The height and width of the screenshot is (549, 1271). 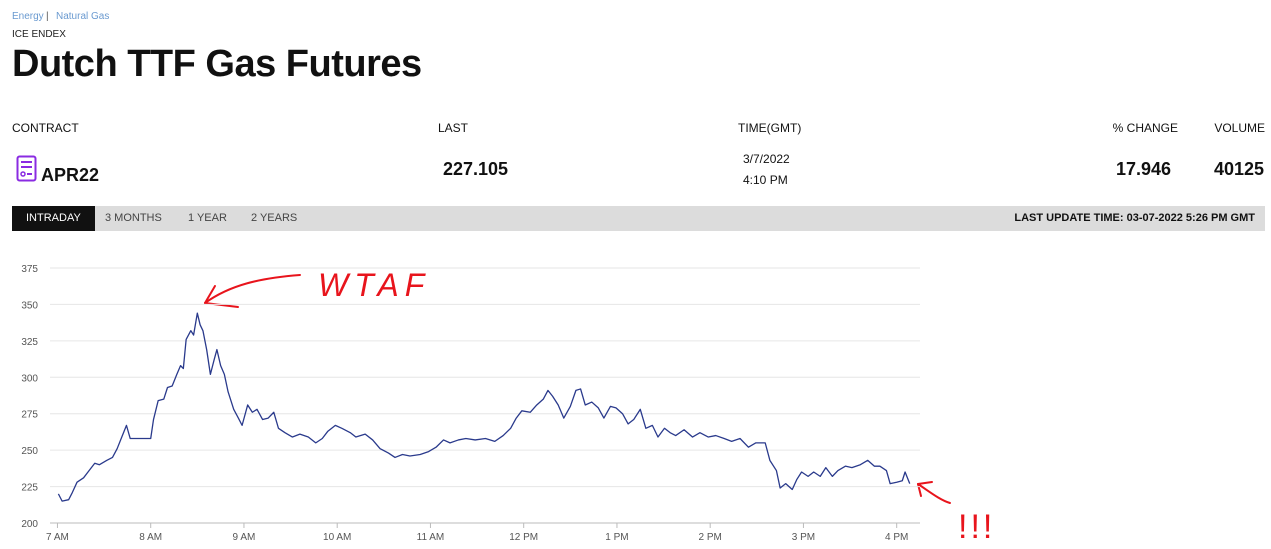 What do you see at coordinates (431, 537) in the screenshot?
I see `x-tick-label: 11 AM` at bounding box center [431, 537].